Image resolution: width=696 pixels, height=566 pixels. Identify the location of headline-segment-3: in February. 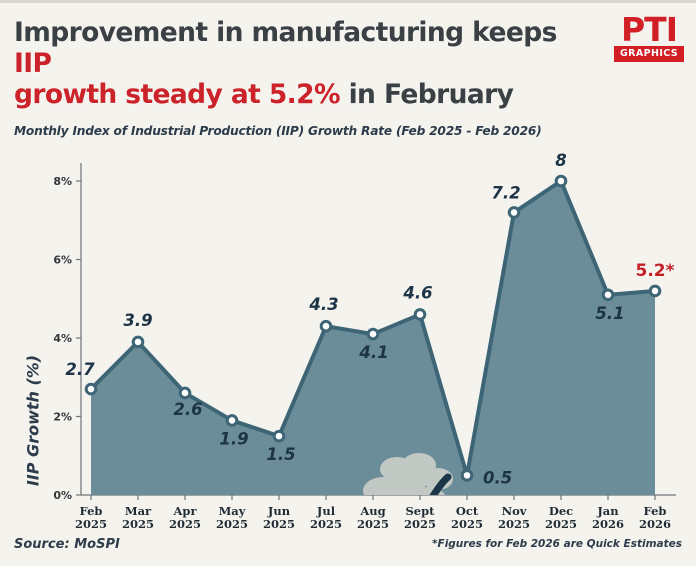
(426, 94).